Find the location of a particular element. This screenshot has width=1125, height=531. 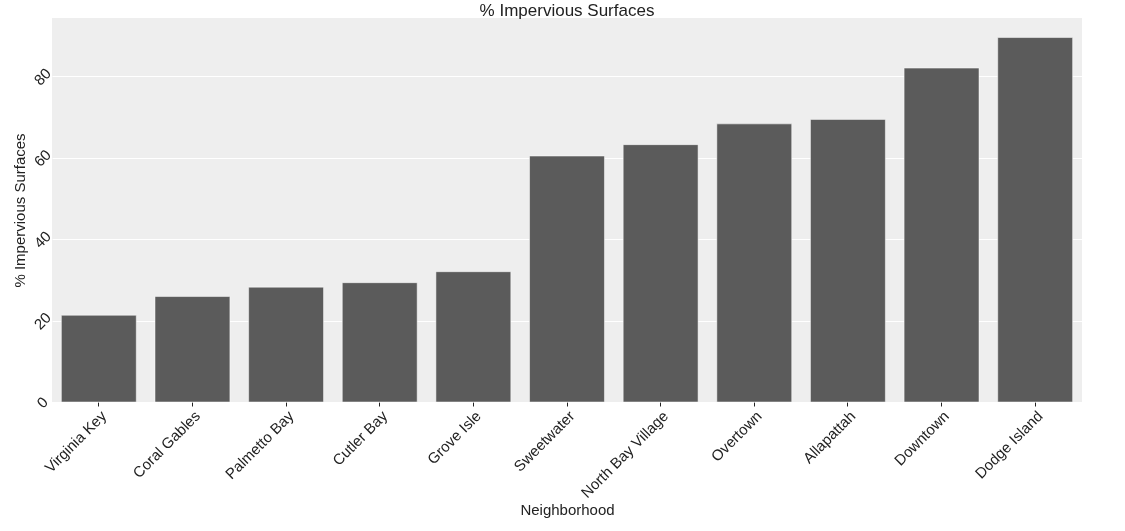

y-axis-title: % Impervious Surfaces is located at coordinates (19, 210).